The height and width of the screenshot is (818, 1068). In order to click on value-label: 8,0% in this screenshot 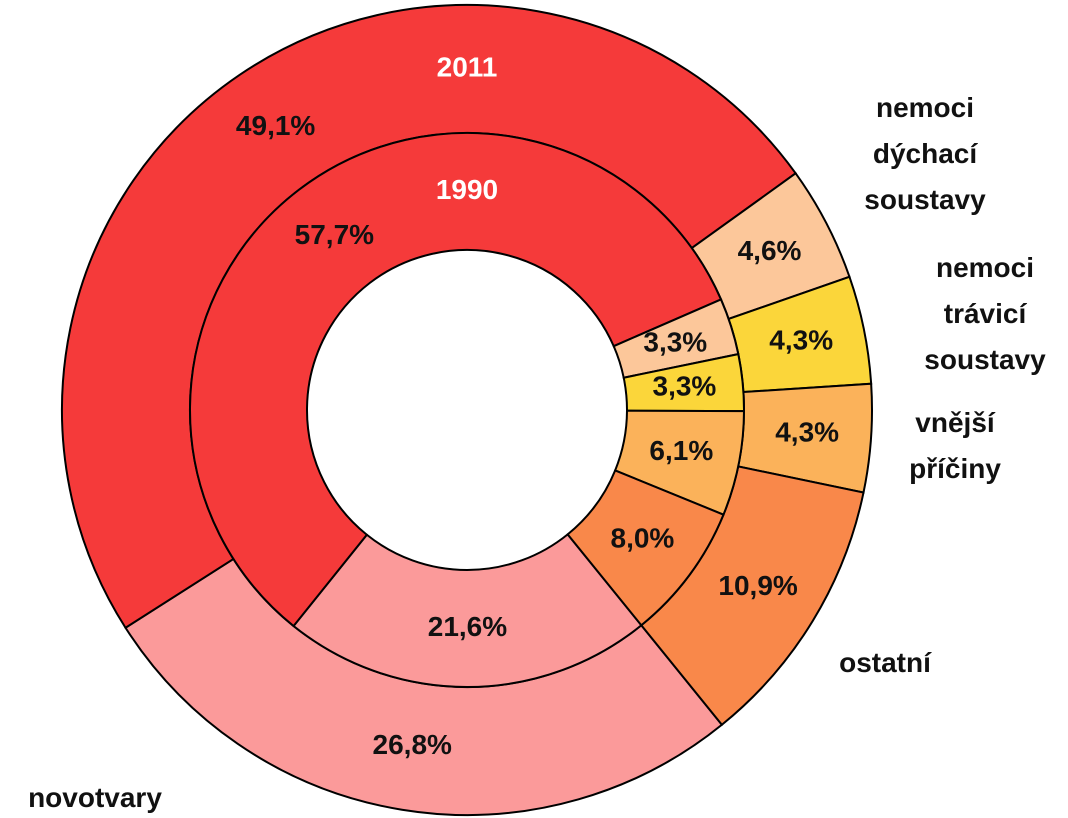, I will do `click(643, 538)`.